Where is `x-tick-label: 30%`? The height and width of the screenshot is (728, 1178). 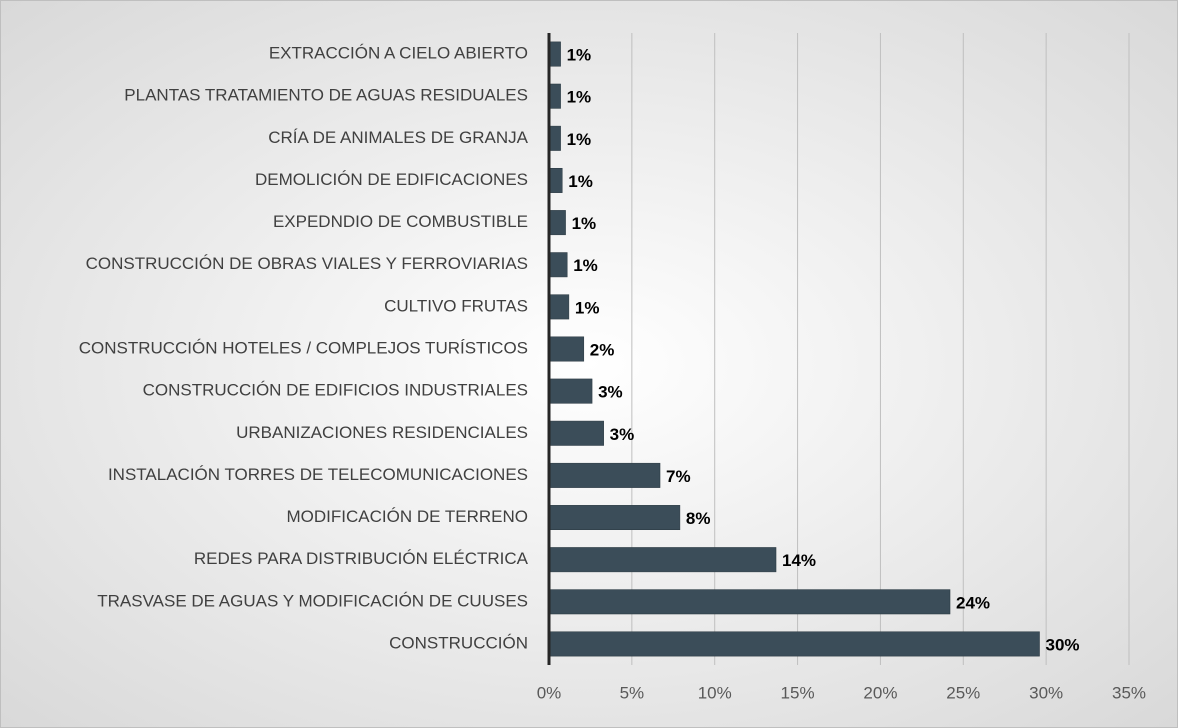 x-tick-label: 30% is located at coordinates (1046, 692).